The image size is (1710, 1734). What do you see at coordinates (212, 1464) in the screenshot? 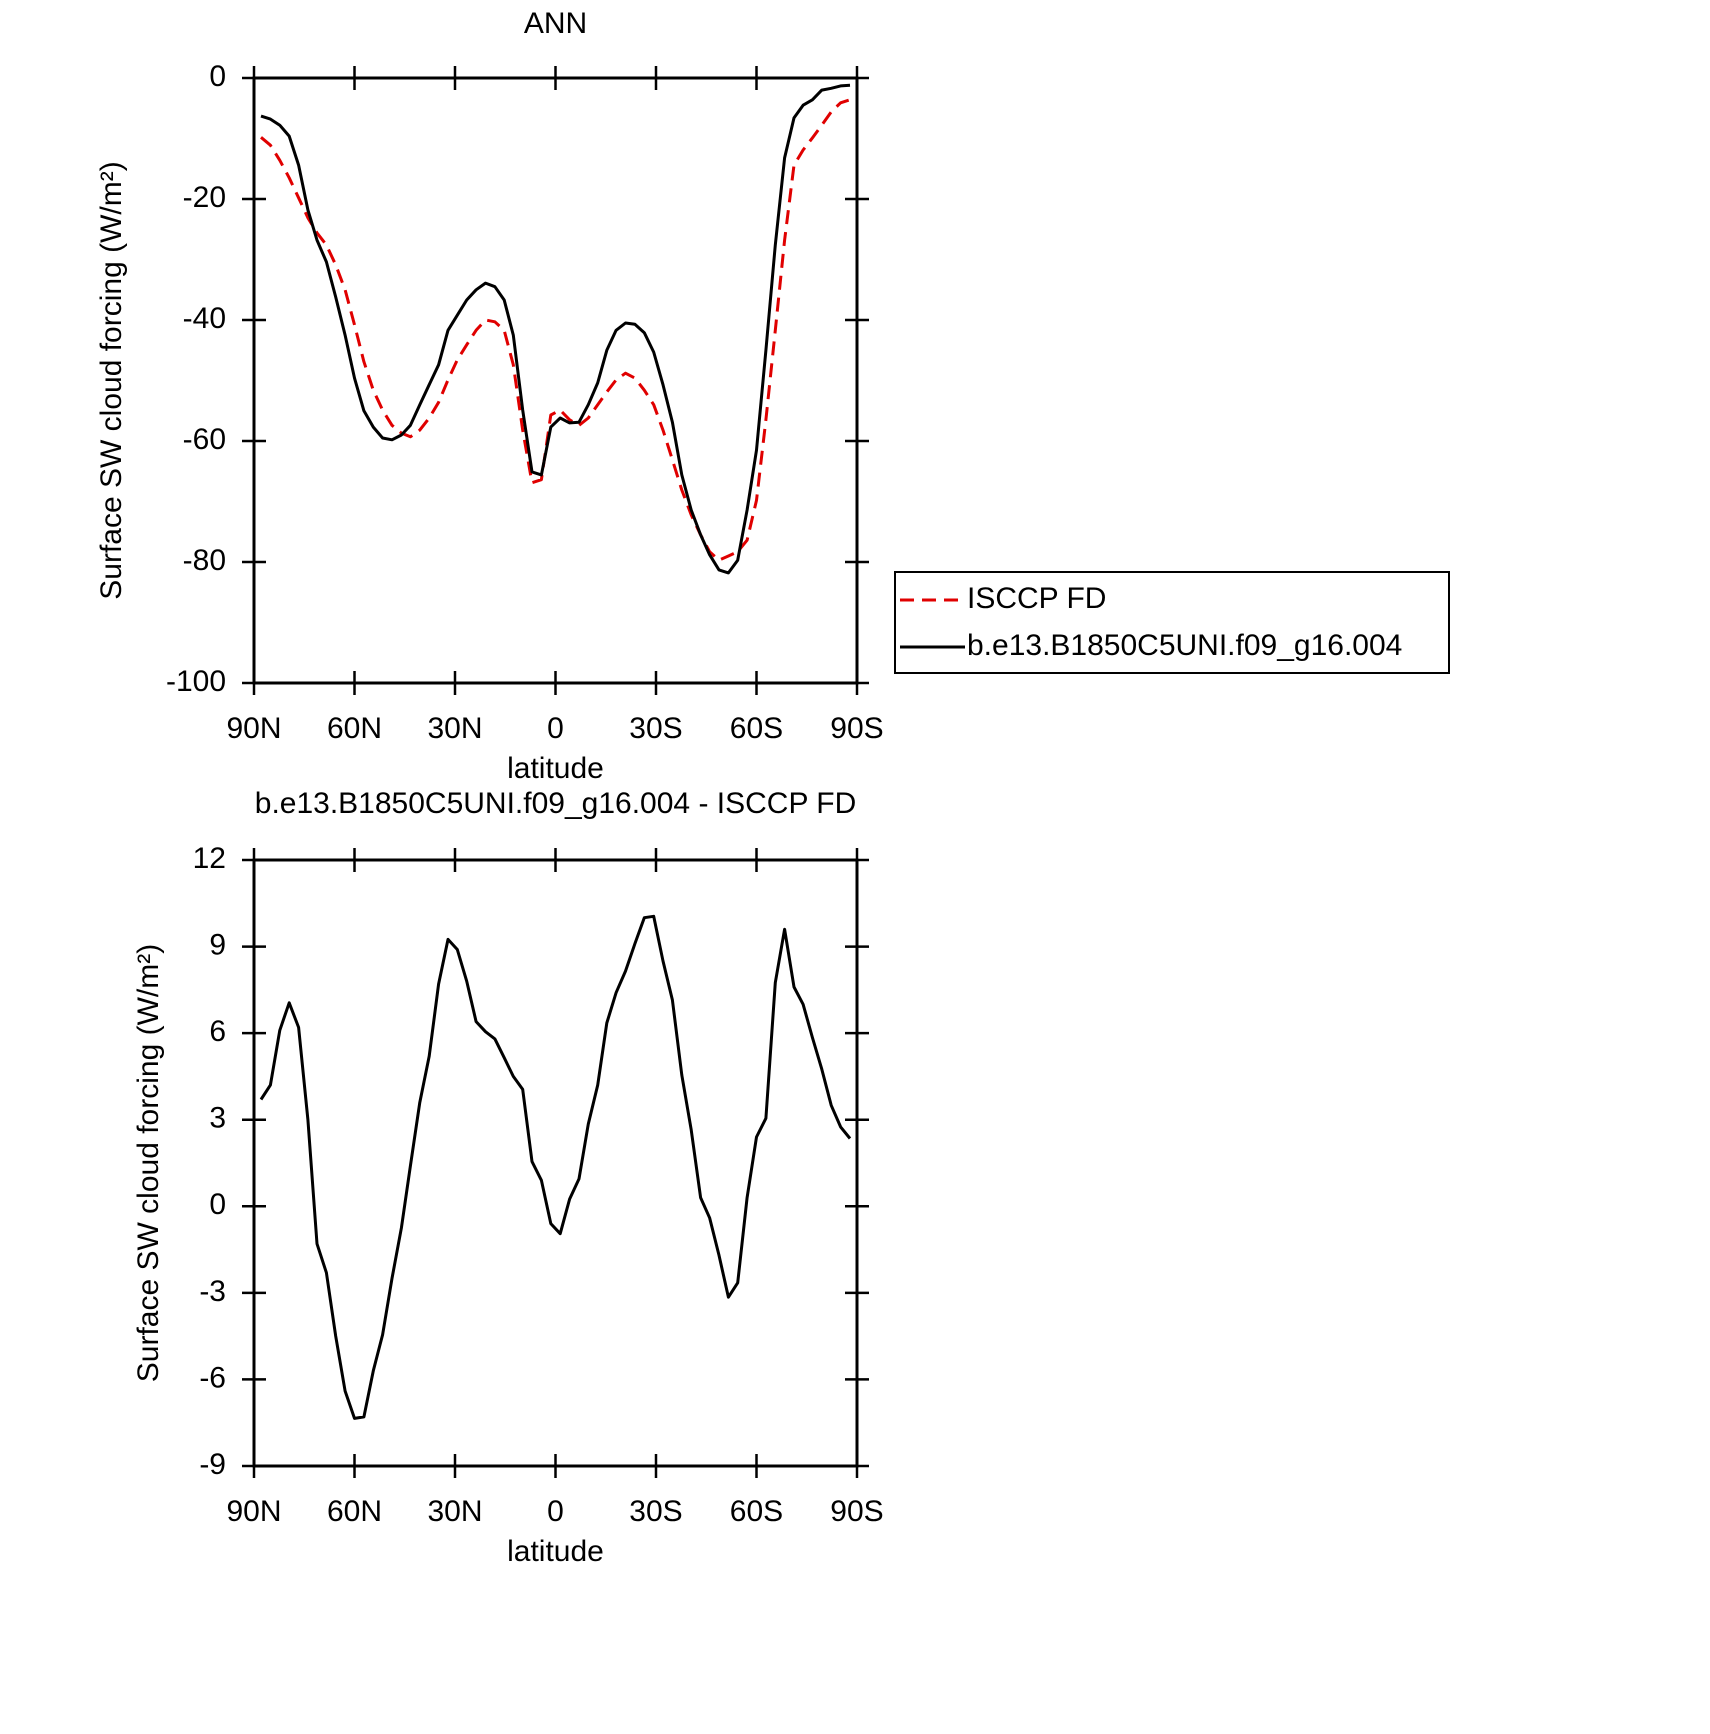
I see `y-tick-label: -9` at bounding box center [212, 1464].